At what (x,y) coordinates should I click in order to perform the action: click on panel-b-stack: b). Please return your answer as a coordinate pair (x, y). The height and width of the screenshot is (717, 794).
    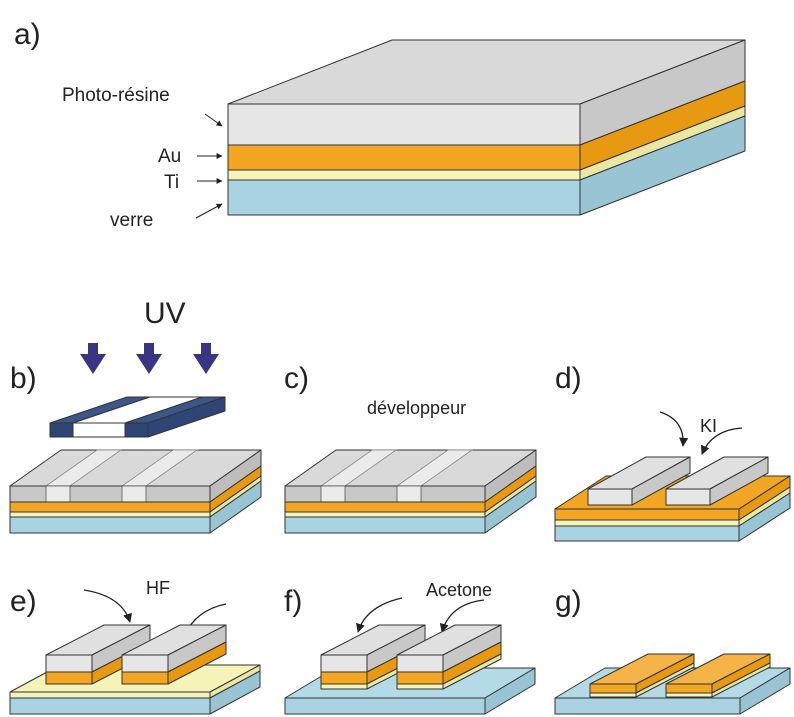
    Looking at the image, I should click on (135, 448).